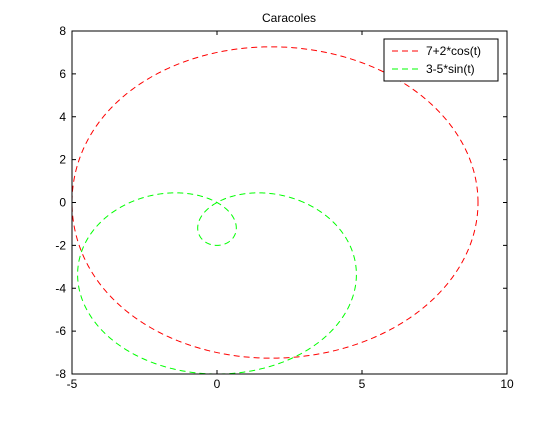 The image size is (560, 425). I want to click on x-tick-label: 5, so click(362, 384).